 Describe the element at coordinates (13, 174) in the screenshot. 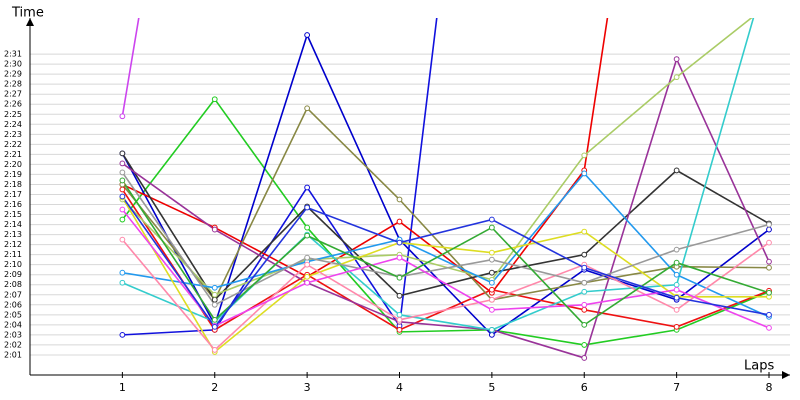

I see `y-tick-label: 2:19` at that location.